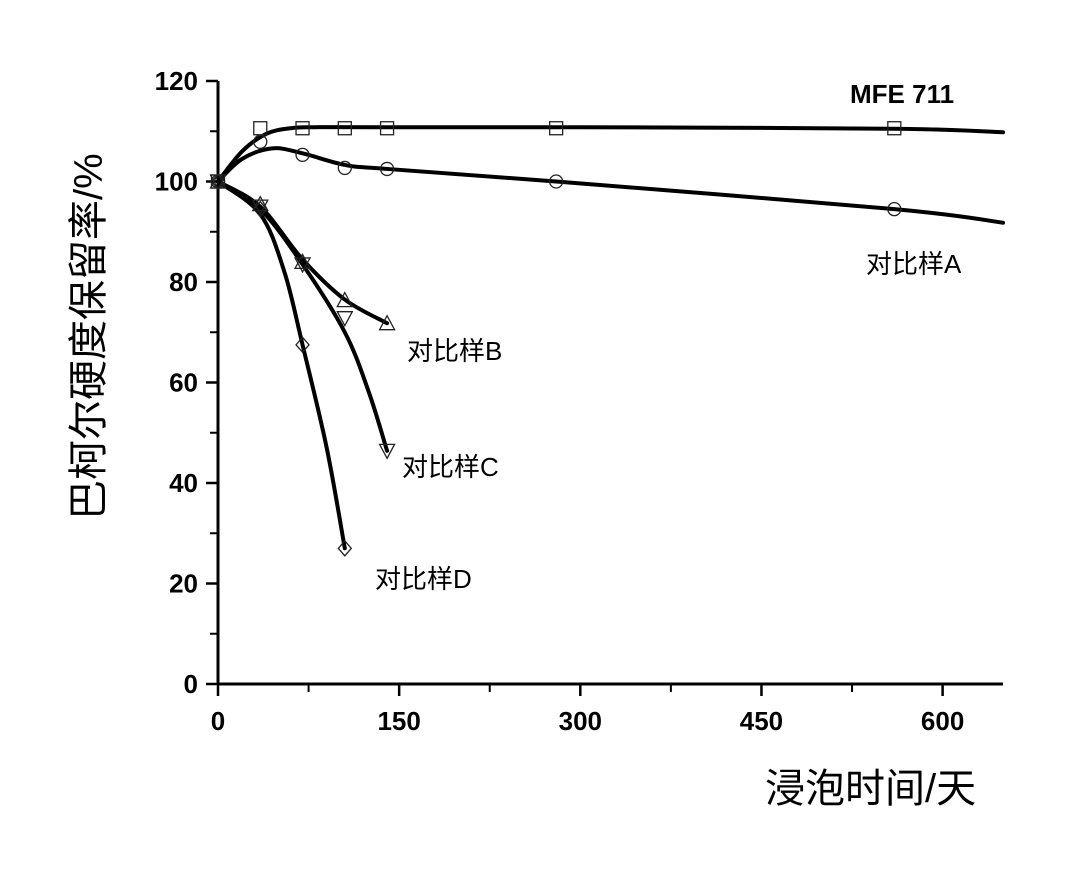 Image resolution: width=1080 pixels, height=877 pixels. What do you see at coordinates (450, 467) in the screenshot?
I see `label-sample-c: 对比样C` at bounding box center [450, 467].